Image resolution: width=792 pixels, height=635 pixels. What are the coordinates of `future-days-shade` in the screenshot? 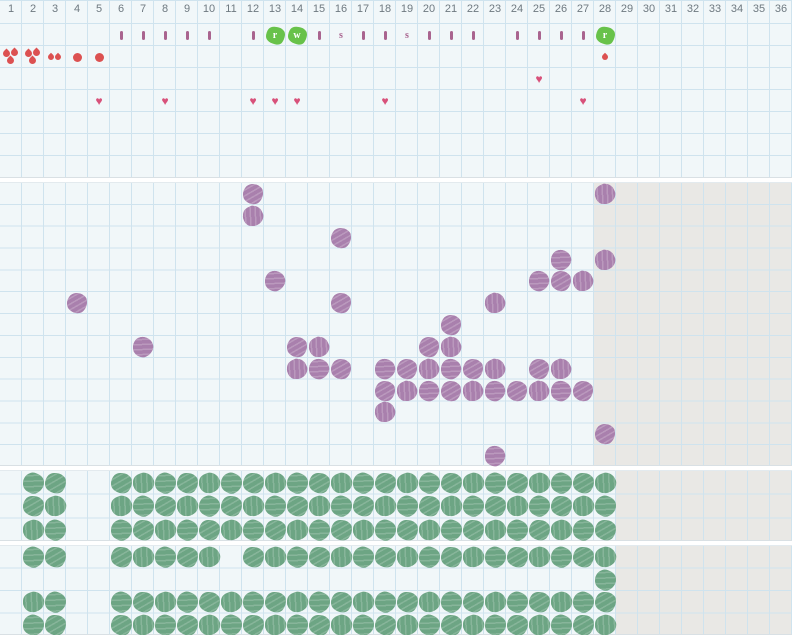 It's located at (704, 590).